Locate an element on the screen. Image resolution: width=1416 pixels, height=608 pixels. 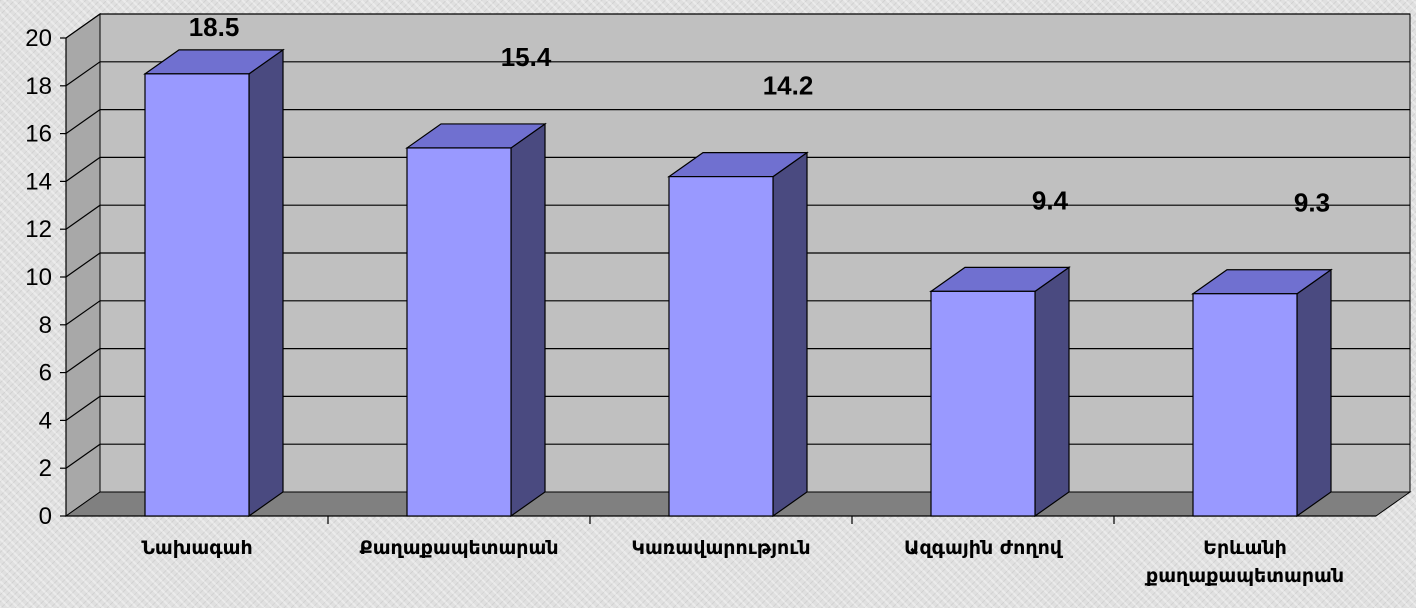
x-tick-label: քաղաքապետարան is located at coordinates (1244, 576).